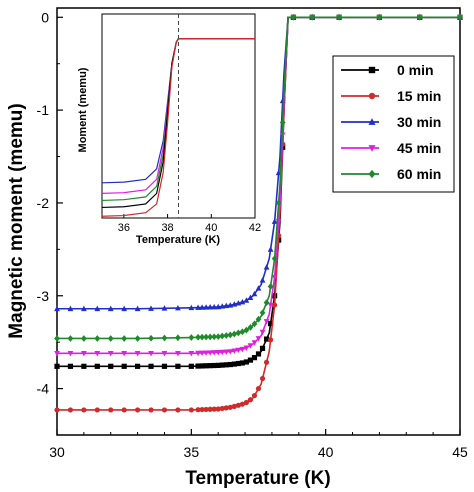  What do you see at coordinates (43, 203) in the screenshot?
I see `y-tick-label: -2` at bounding box center [43, 203].